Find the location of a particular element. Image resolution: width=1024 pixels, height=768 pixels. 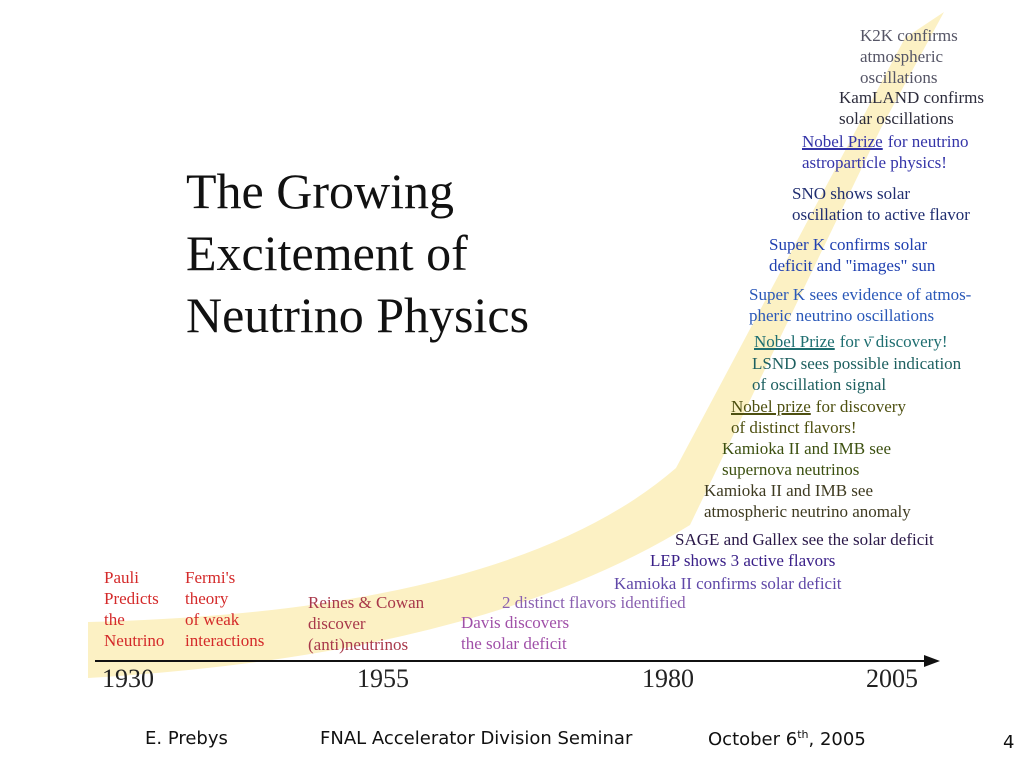

event-line: solar oscillations is located at coordinates (896, 118).